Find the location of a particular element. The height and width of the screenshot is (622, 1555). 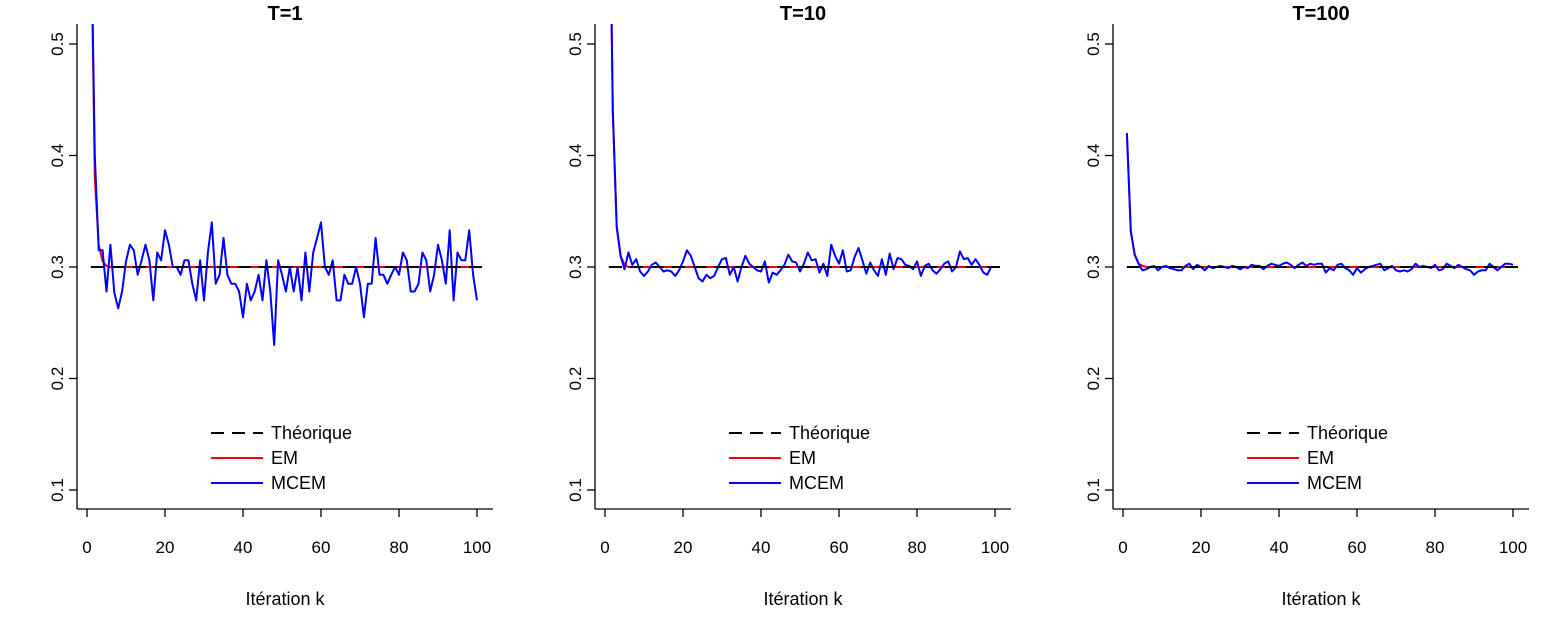

panel-title: T=1 is located at coordinates (284, 14).